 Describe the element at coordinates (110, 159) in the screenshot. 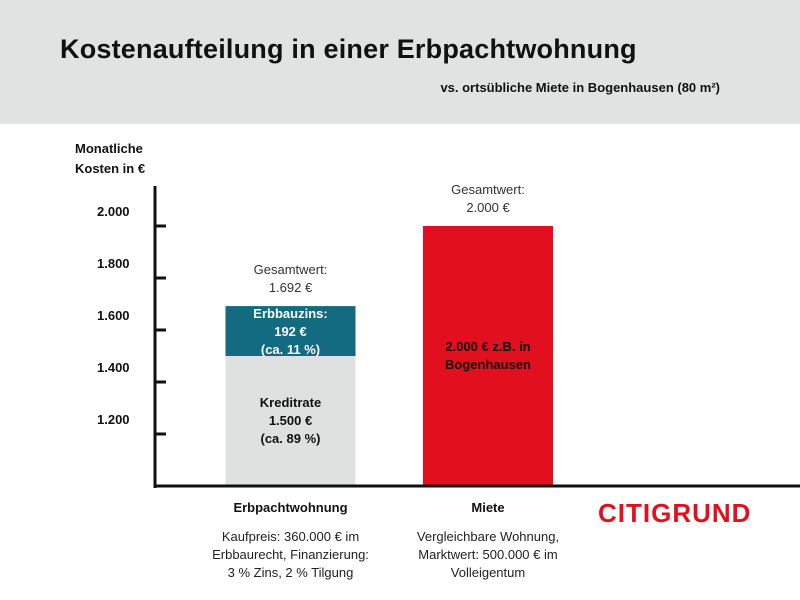

I see `y-axis-label: Monatliche Kosten in €` at that location.